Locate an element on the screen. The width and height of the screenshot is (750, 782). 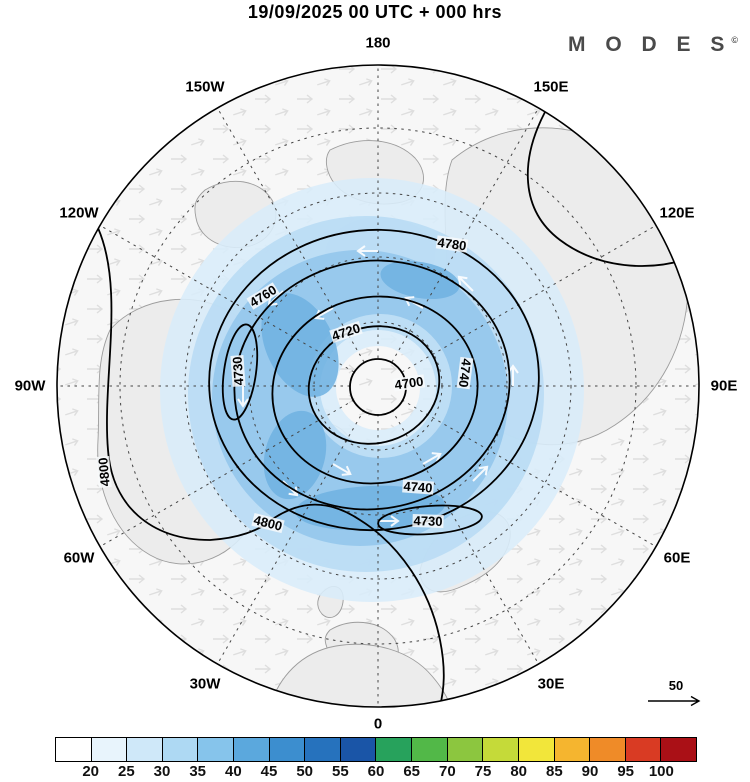
colorbar-tick-75: 75 is located at coordinates (483, 771).